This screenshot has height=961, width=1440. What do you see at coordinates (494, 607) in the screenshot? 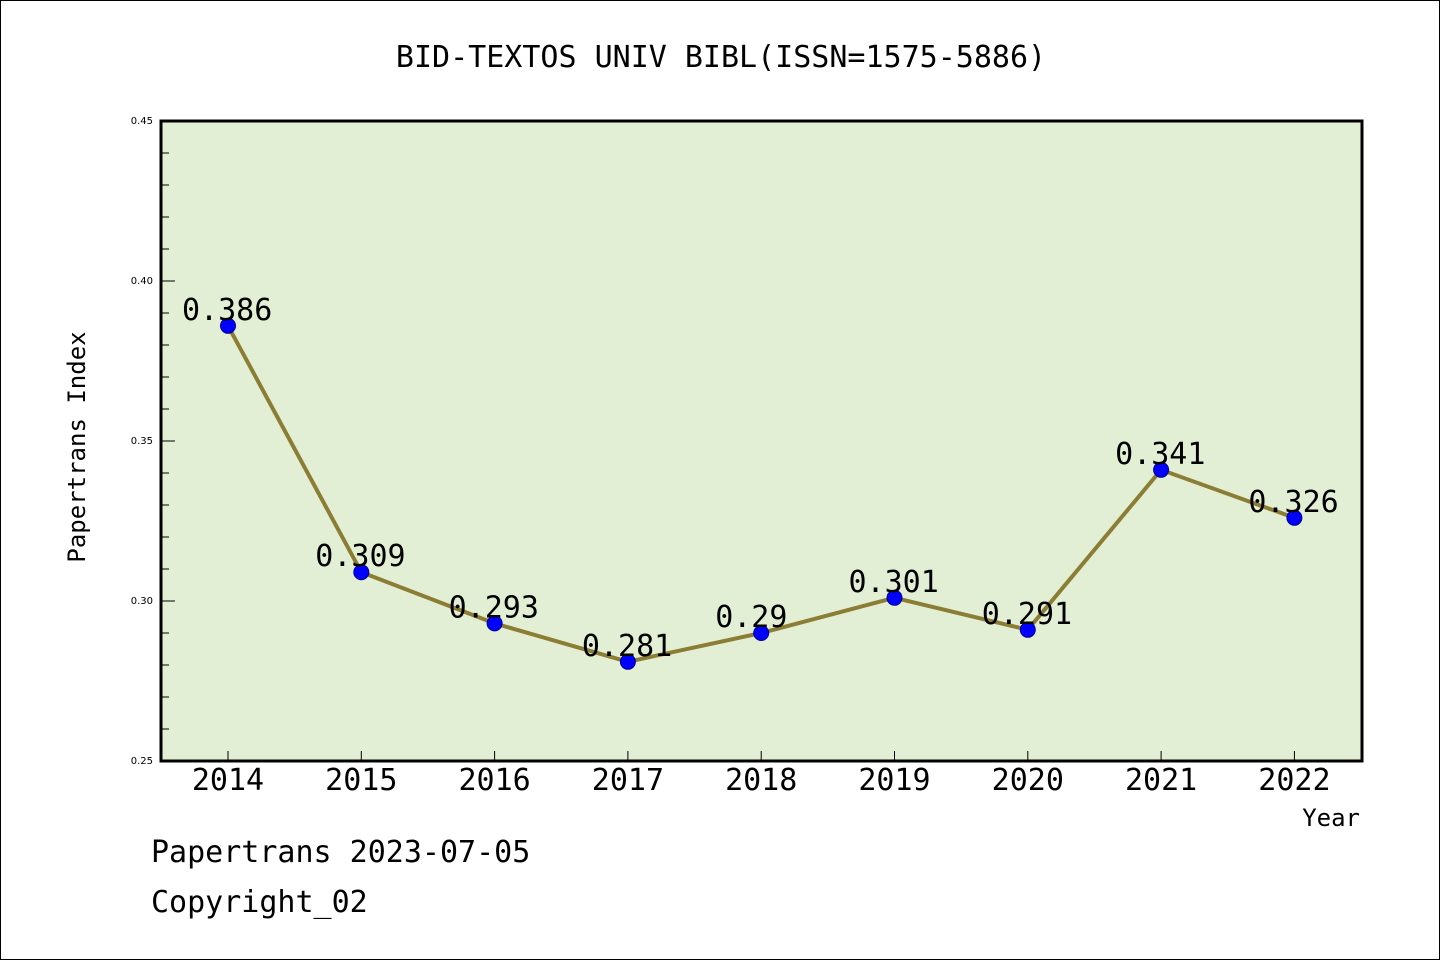
I see `data-label: 0.293` at bounding box center [494, 607].